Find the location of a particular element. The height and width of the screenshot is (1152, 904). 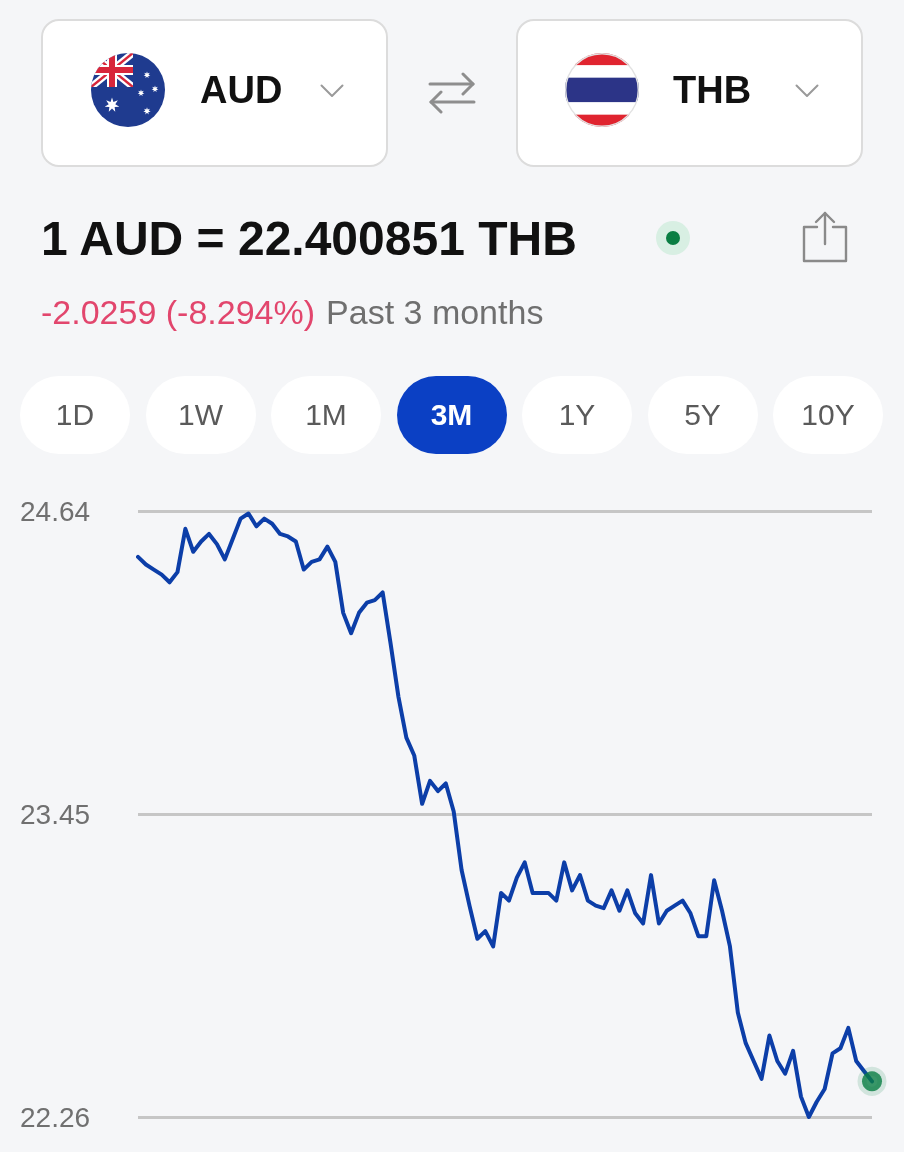

range-button: 1M is located at coordinates (326, 415).